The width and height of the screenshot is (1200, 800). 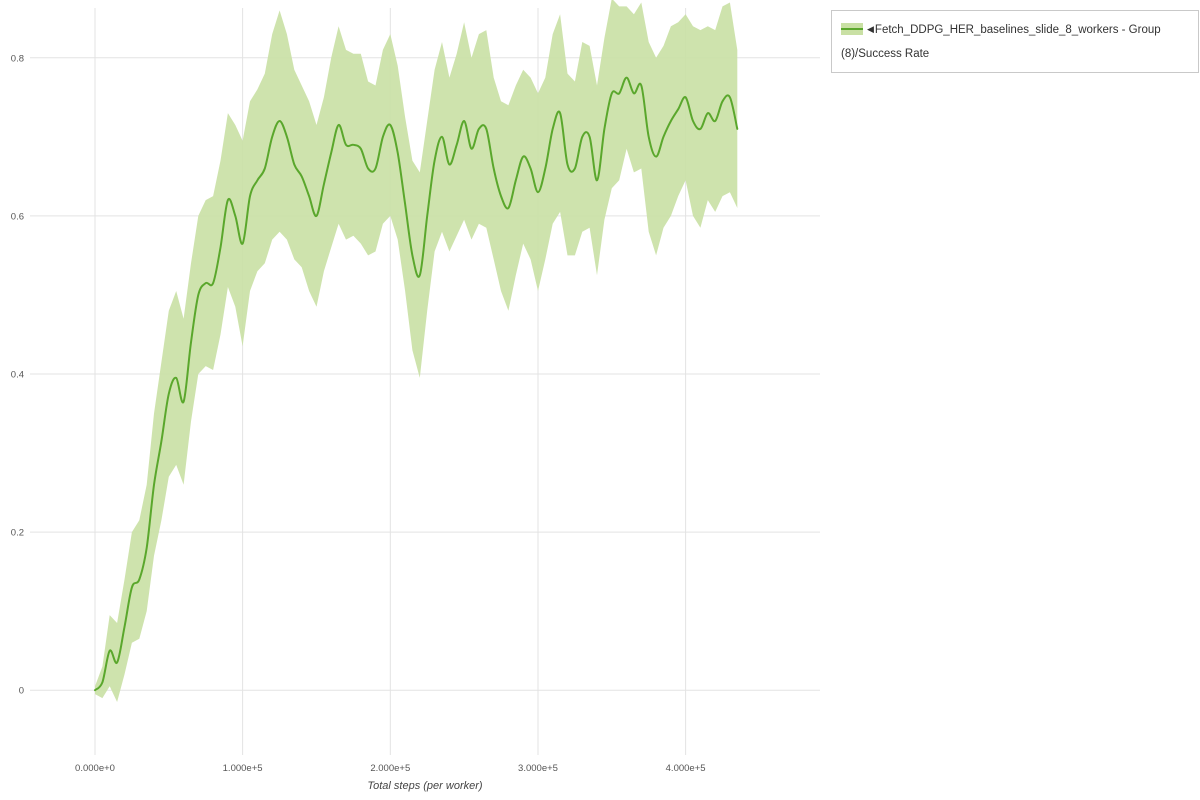 I want to click on svg-text: 0, so click(x=21, y=691).